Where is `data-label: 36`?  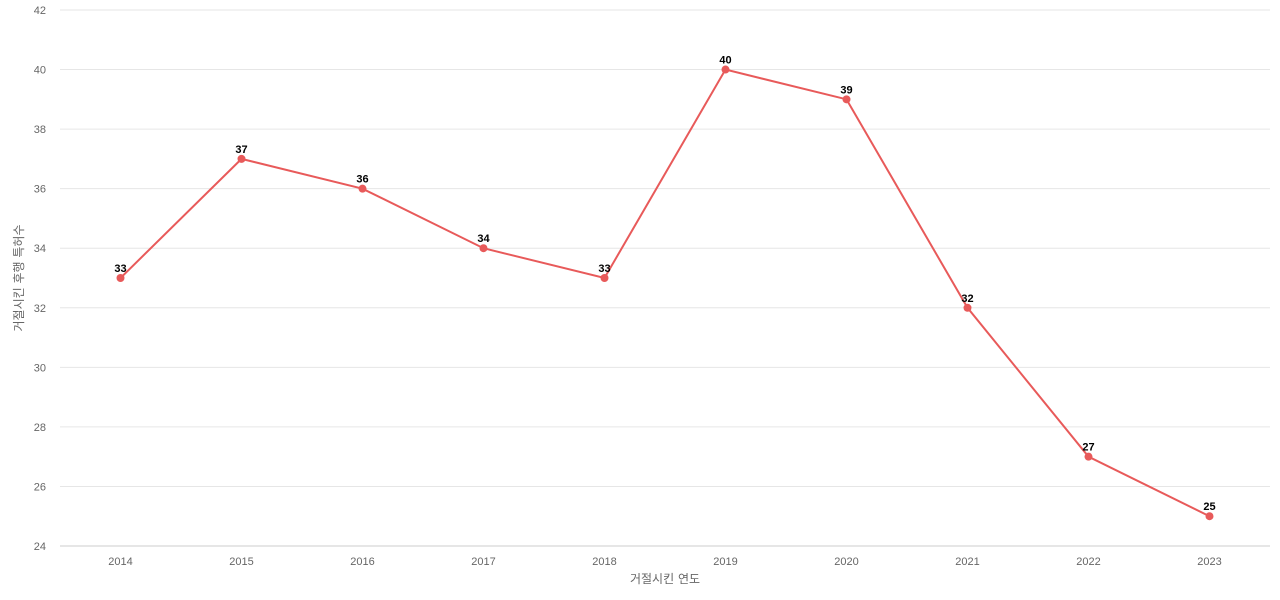
data-label: 36 is located at coordinates (362, 180).